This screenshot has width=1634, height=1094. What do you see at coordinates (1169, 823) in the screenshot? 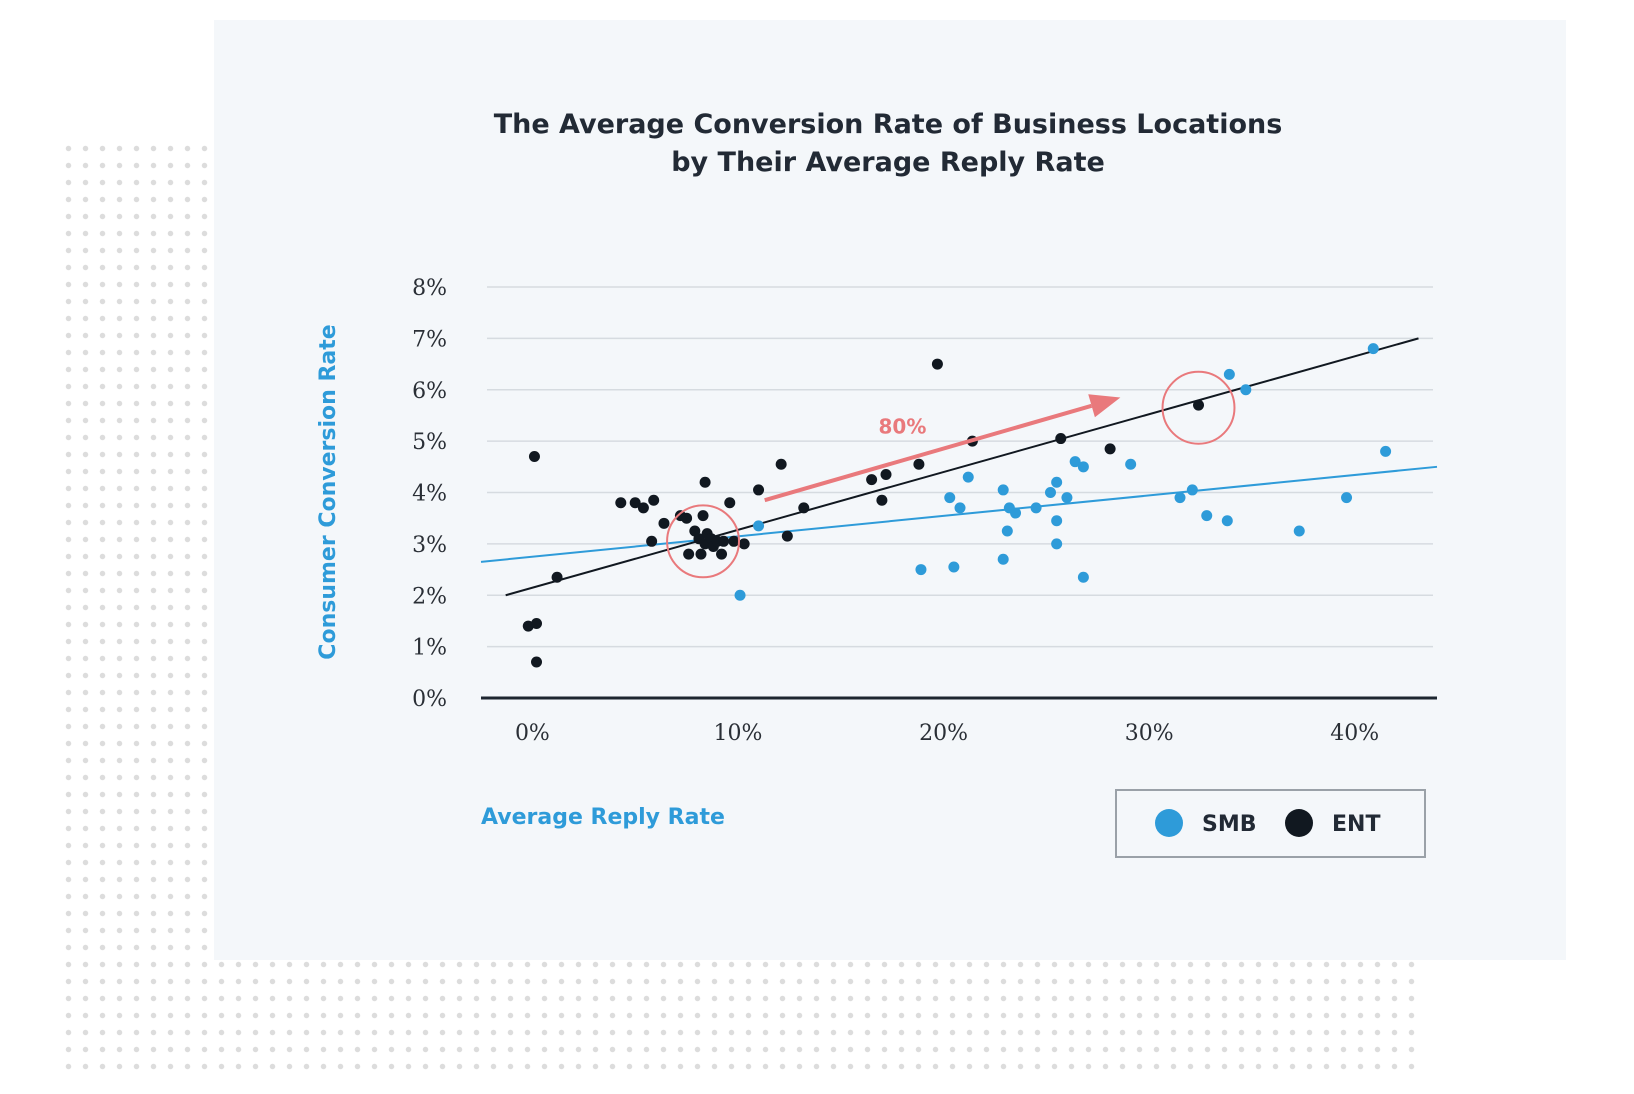
I see `legend-swatch-smb` at bounding box center [1169, 823].